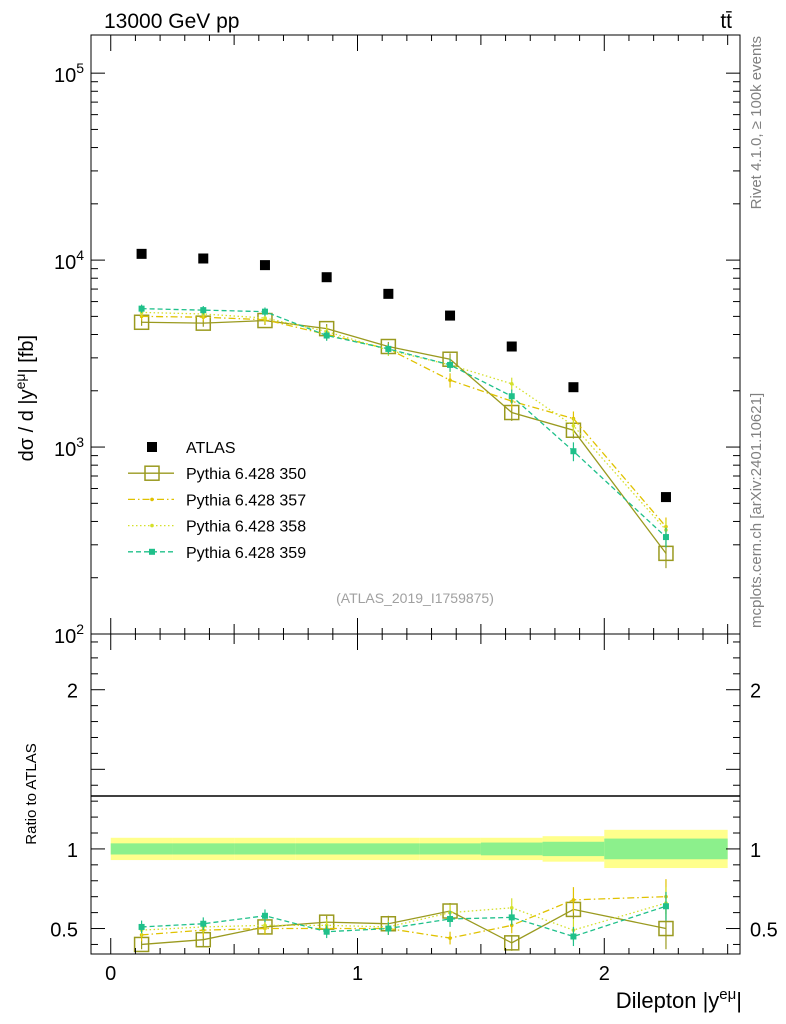 This screenshot has width=786, height=1024. I want to click on process-label: tt̄, so click(726, 21).